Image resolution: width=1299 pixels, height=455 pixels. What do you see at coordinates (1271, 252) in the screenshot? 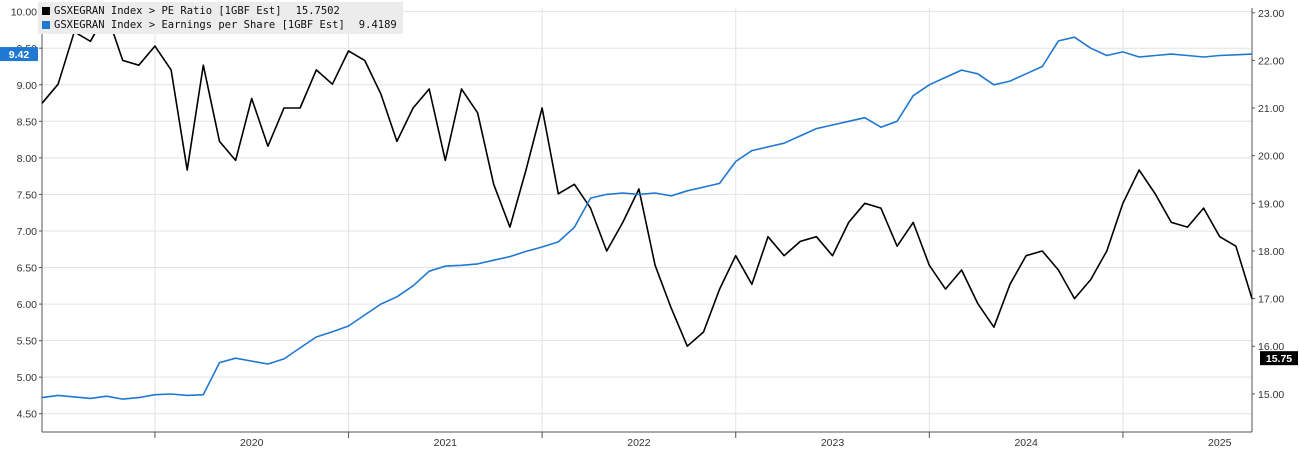
I see `right-tick-label: 18.00` at bounding box center [1271, 252].